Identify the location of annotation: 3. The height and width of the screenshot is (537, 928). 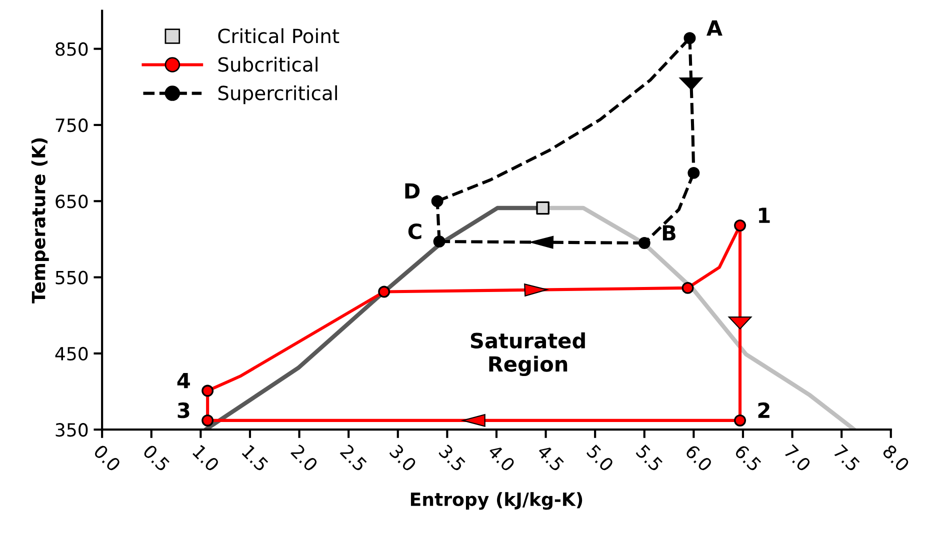
(184, 410).